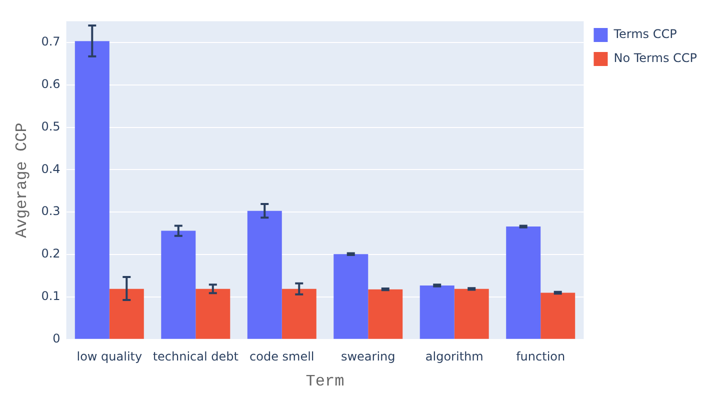  What do you see at coordinates (454, 357) in the screenshot?
I see `x-tick-label: algorithm` at bounding box center [454, 357].